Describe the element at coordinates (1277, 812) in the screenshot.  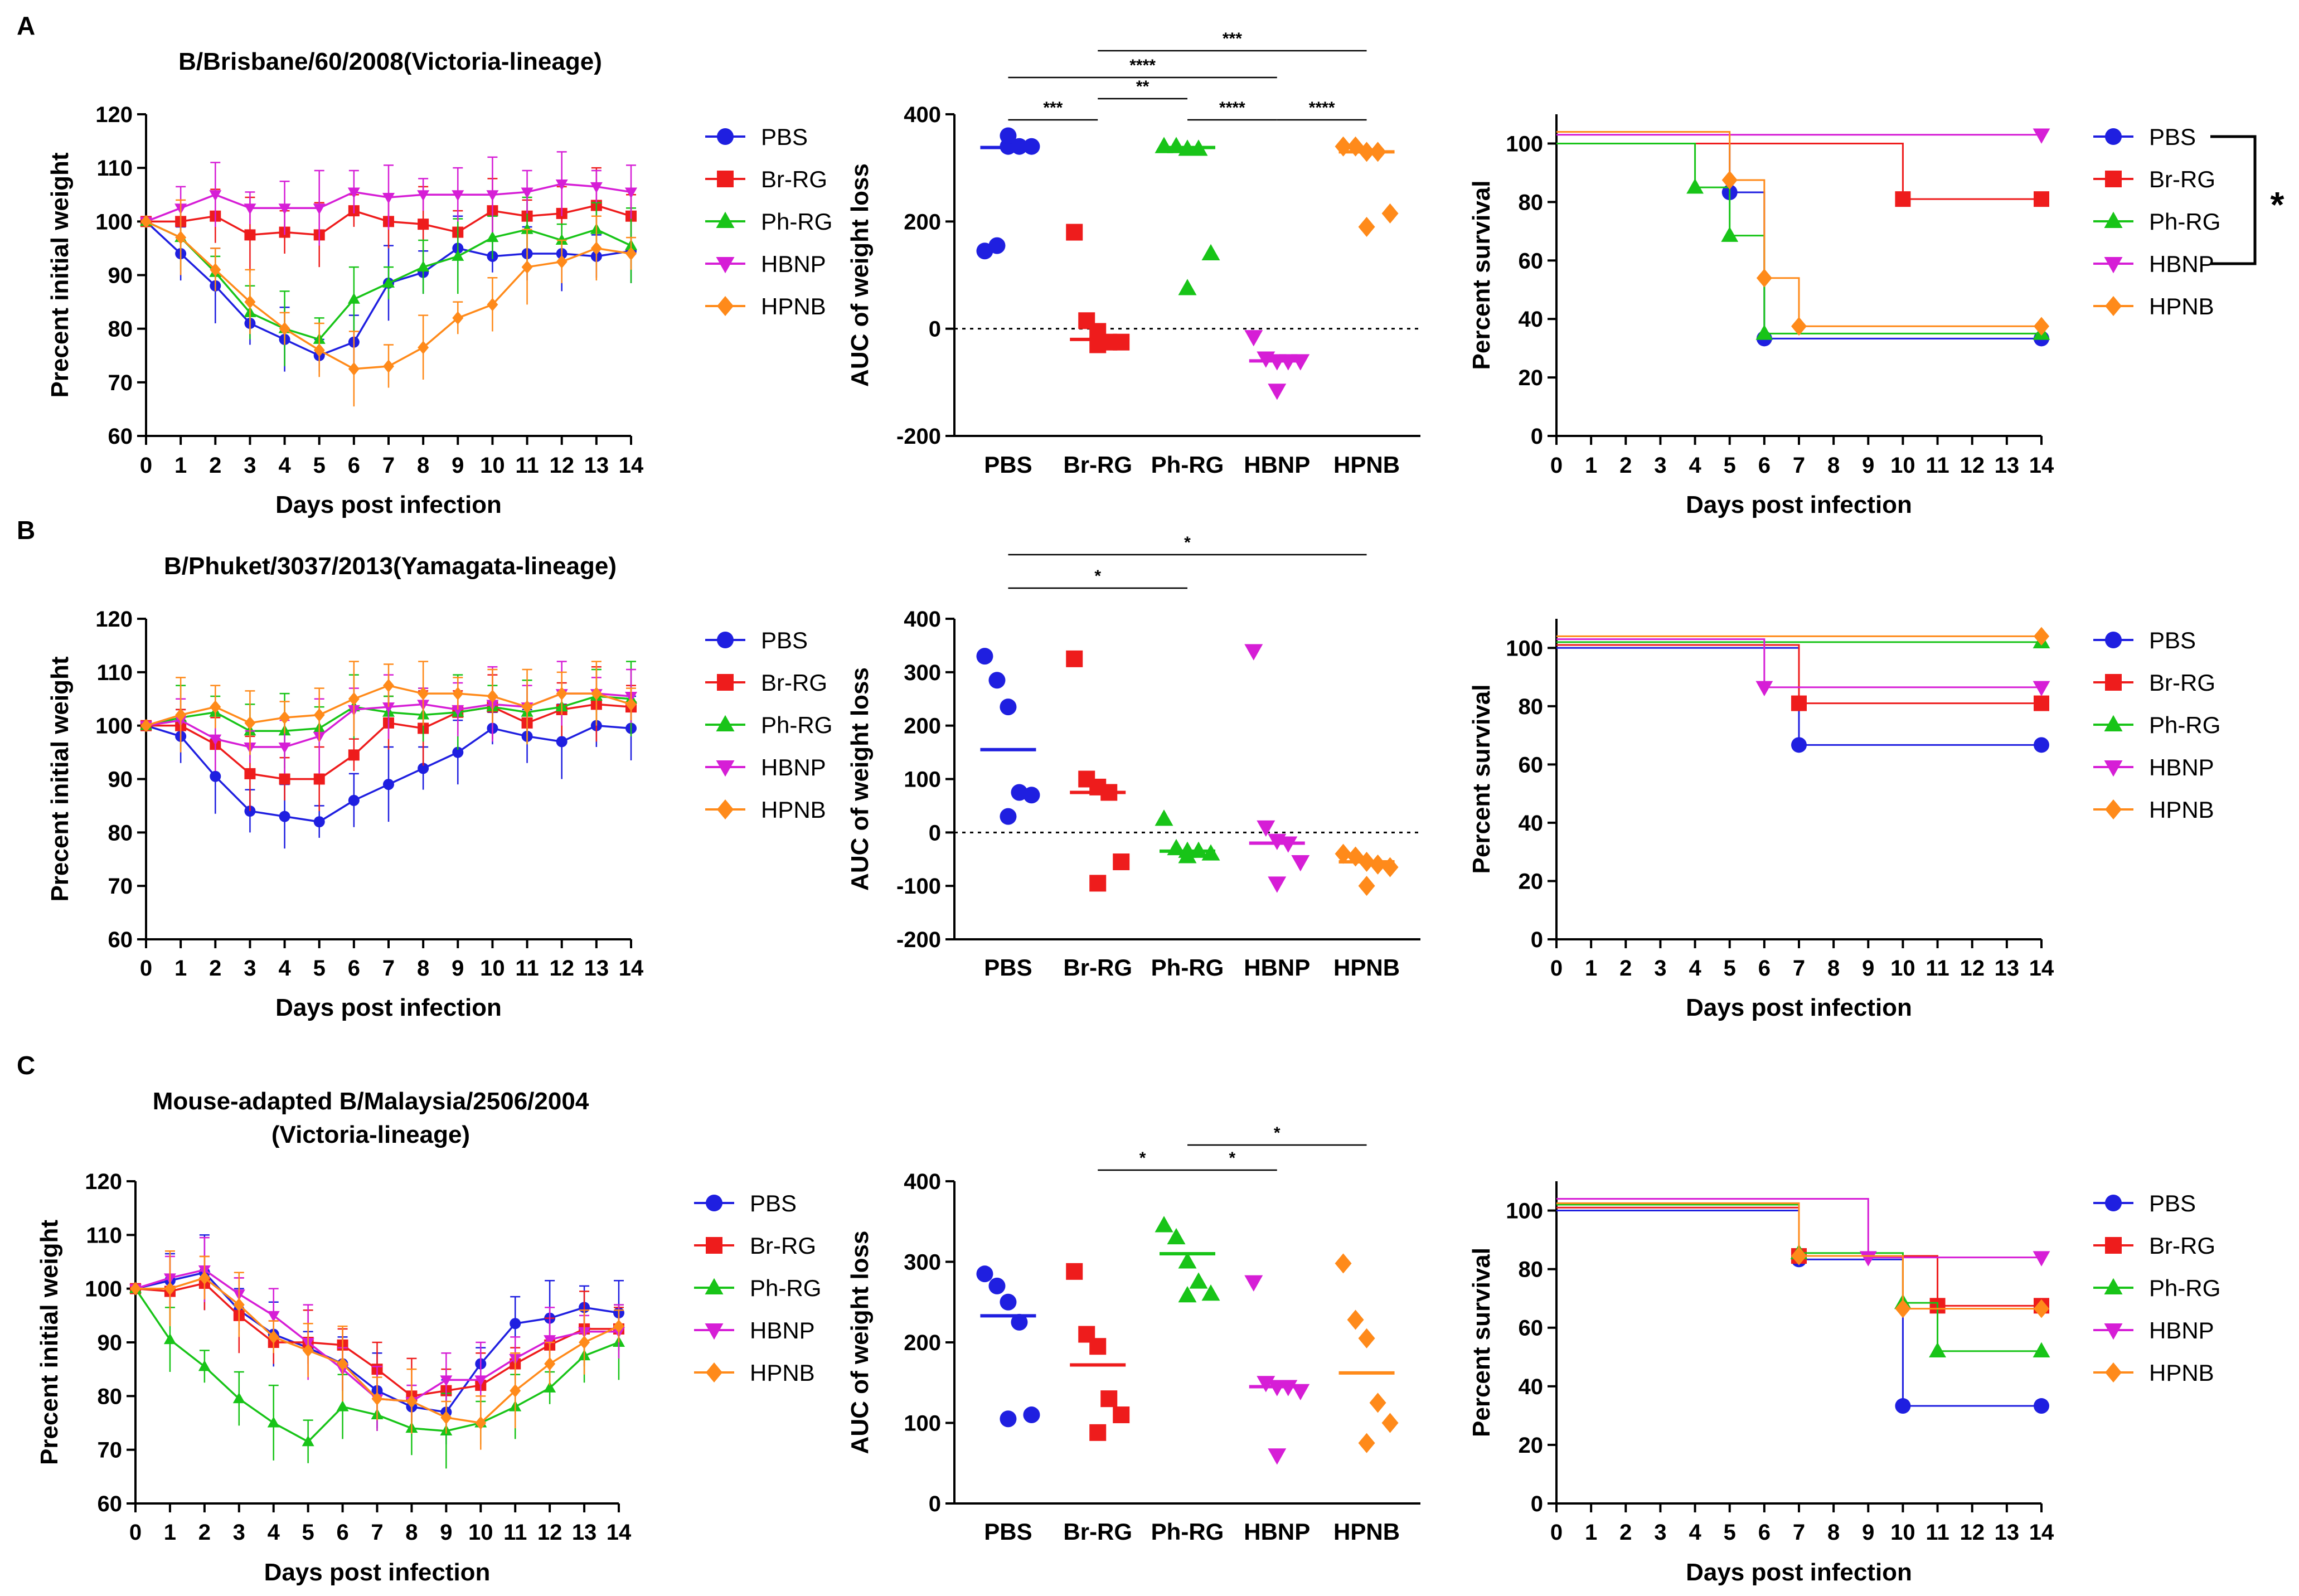
I see `auc-group-hbnp: HBNP` at that location.